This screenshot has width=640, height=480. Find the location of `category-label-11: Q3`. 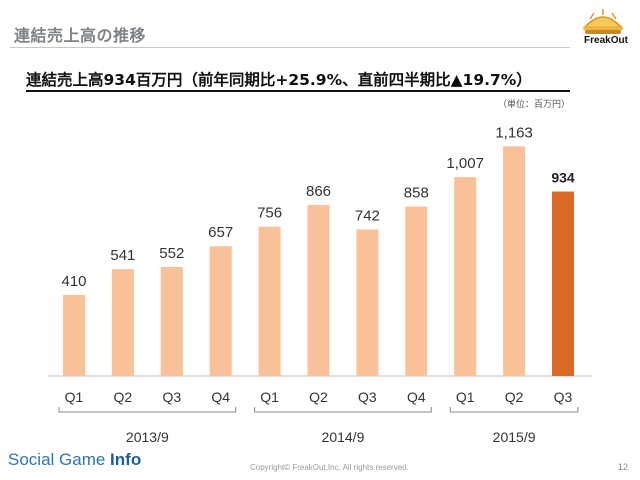

category-label-11: Q3 is located at coordinates (563, 397).